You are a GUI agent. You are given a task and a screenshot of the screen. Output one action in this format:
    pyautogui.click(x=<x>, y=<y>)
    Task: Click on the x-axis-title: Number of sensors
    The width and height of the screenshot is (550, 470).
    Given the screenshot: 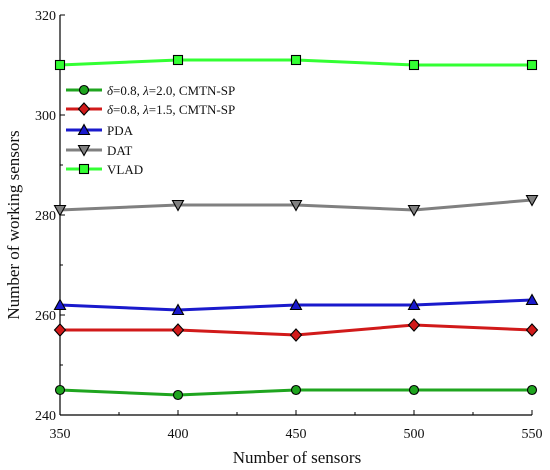 What is the action you would take?
    pyautogui.click(x=297, y=457)
    